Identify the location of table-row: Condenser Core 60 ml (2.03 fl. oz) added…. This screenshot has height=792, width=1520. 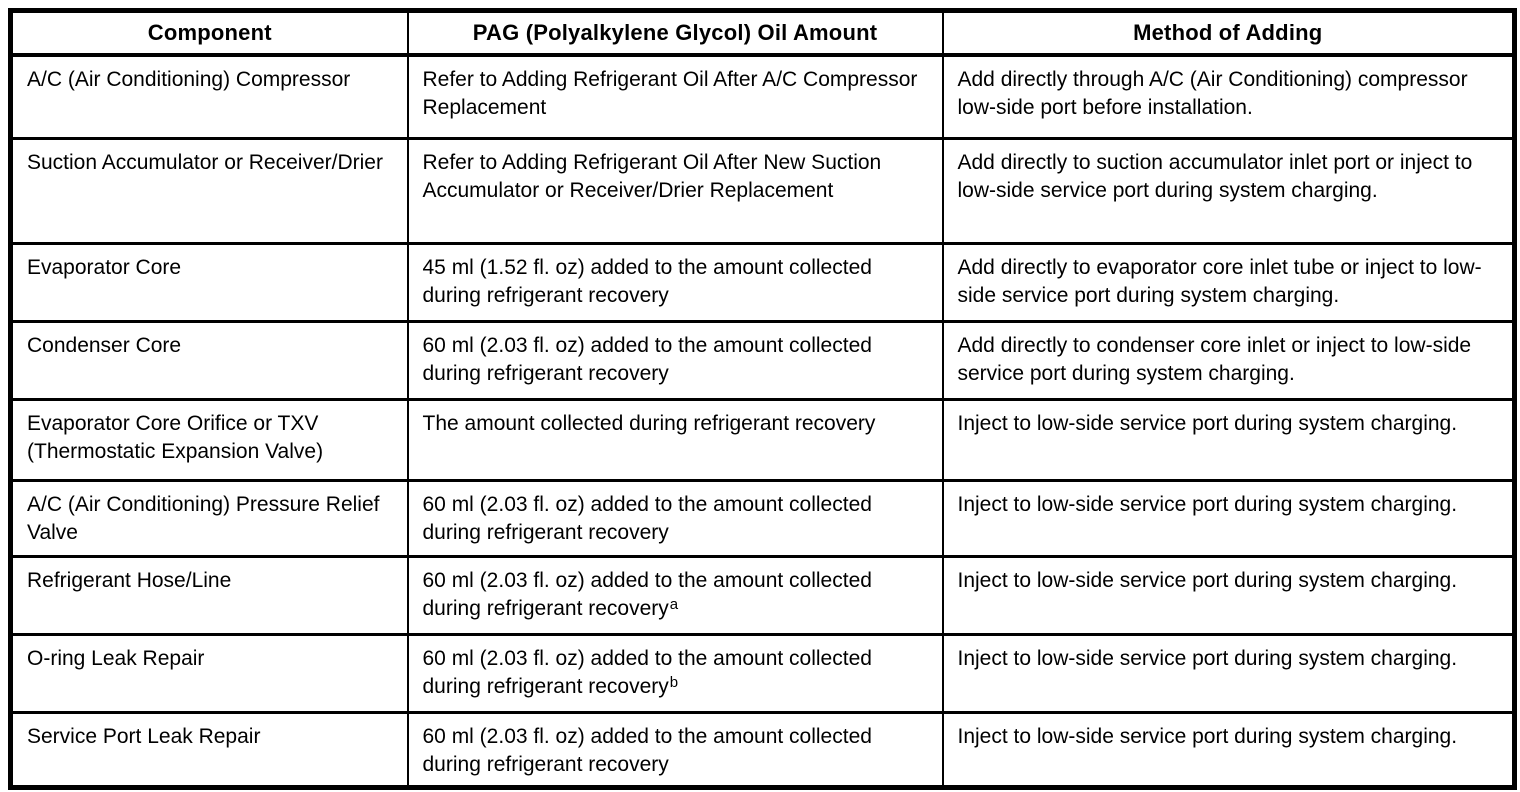
(762, 360).